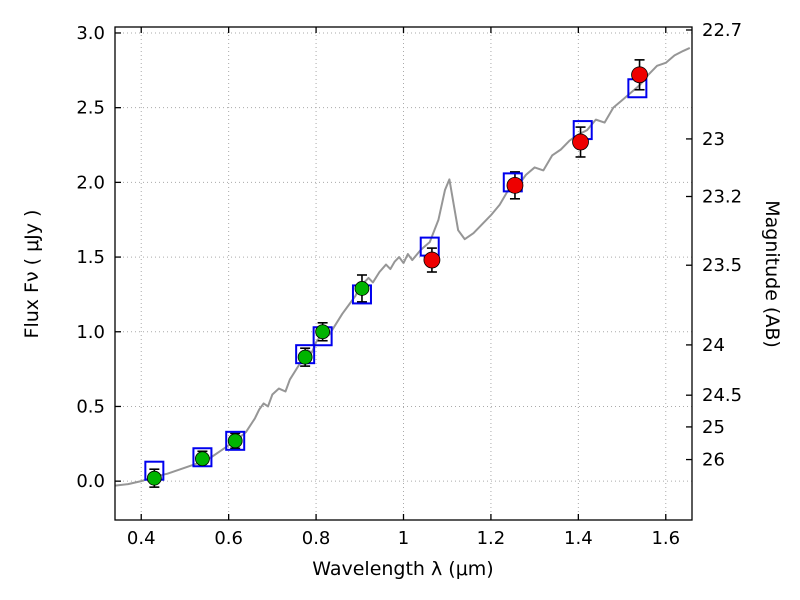 This screenshot has width=800, height=600. What do you see at coordinates (722, 196) in the screenshot?
I see `right-tick-label: 23.2` at bounding box center [722, 196].